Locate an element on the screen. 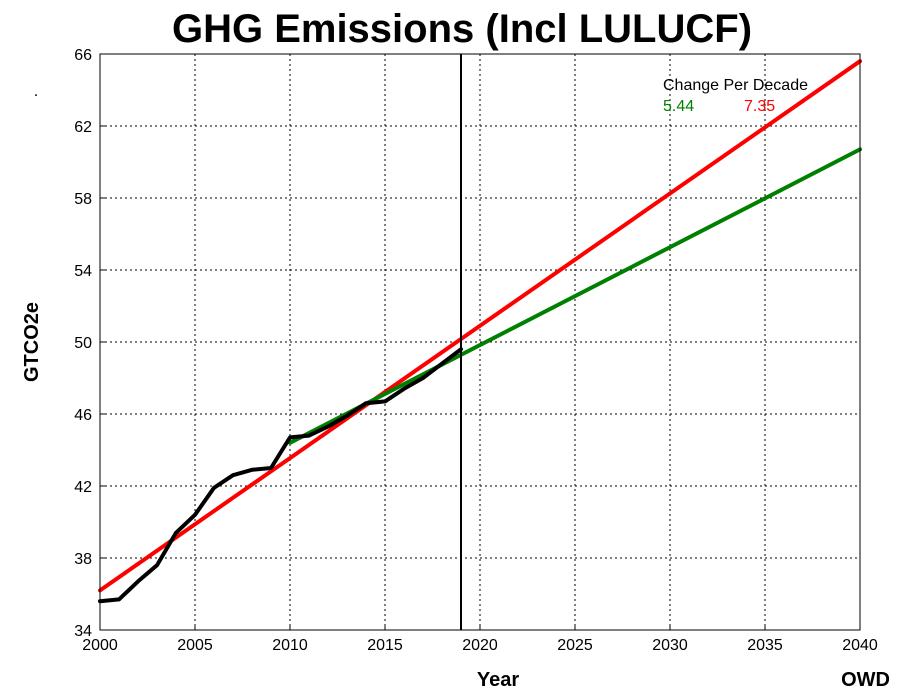 This screenshot has width=900, height=700. x-tick-label: 2015 is located at coordinates (385, 645).